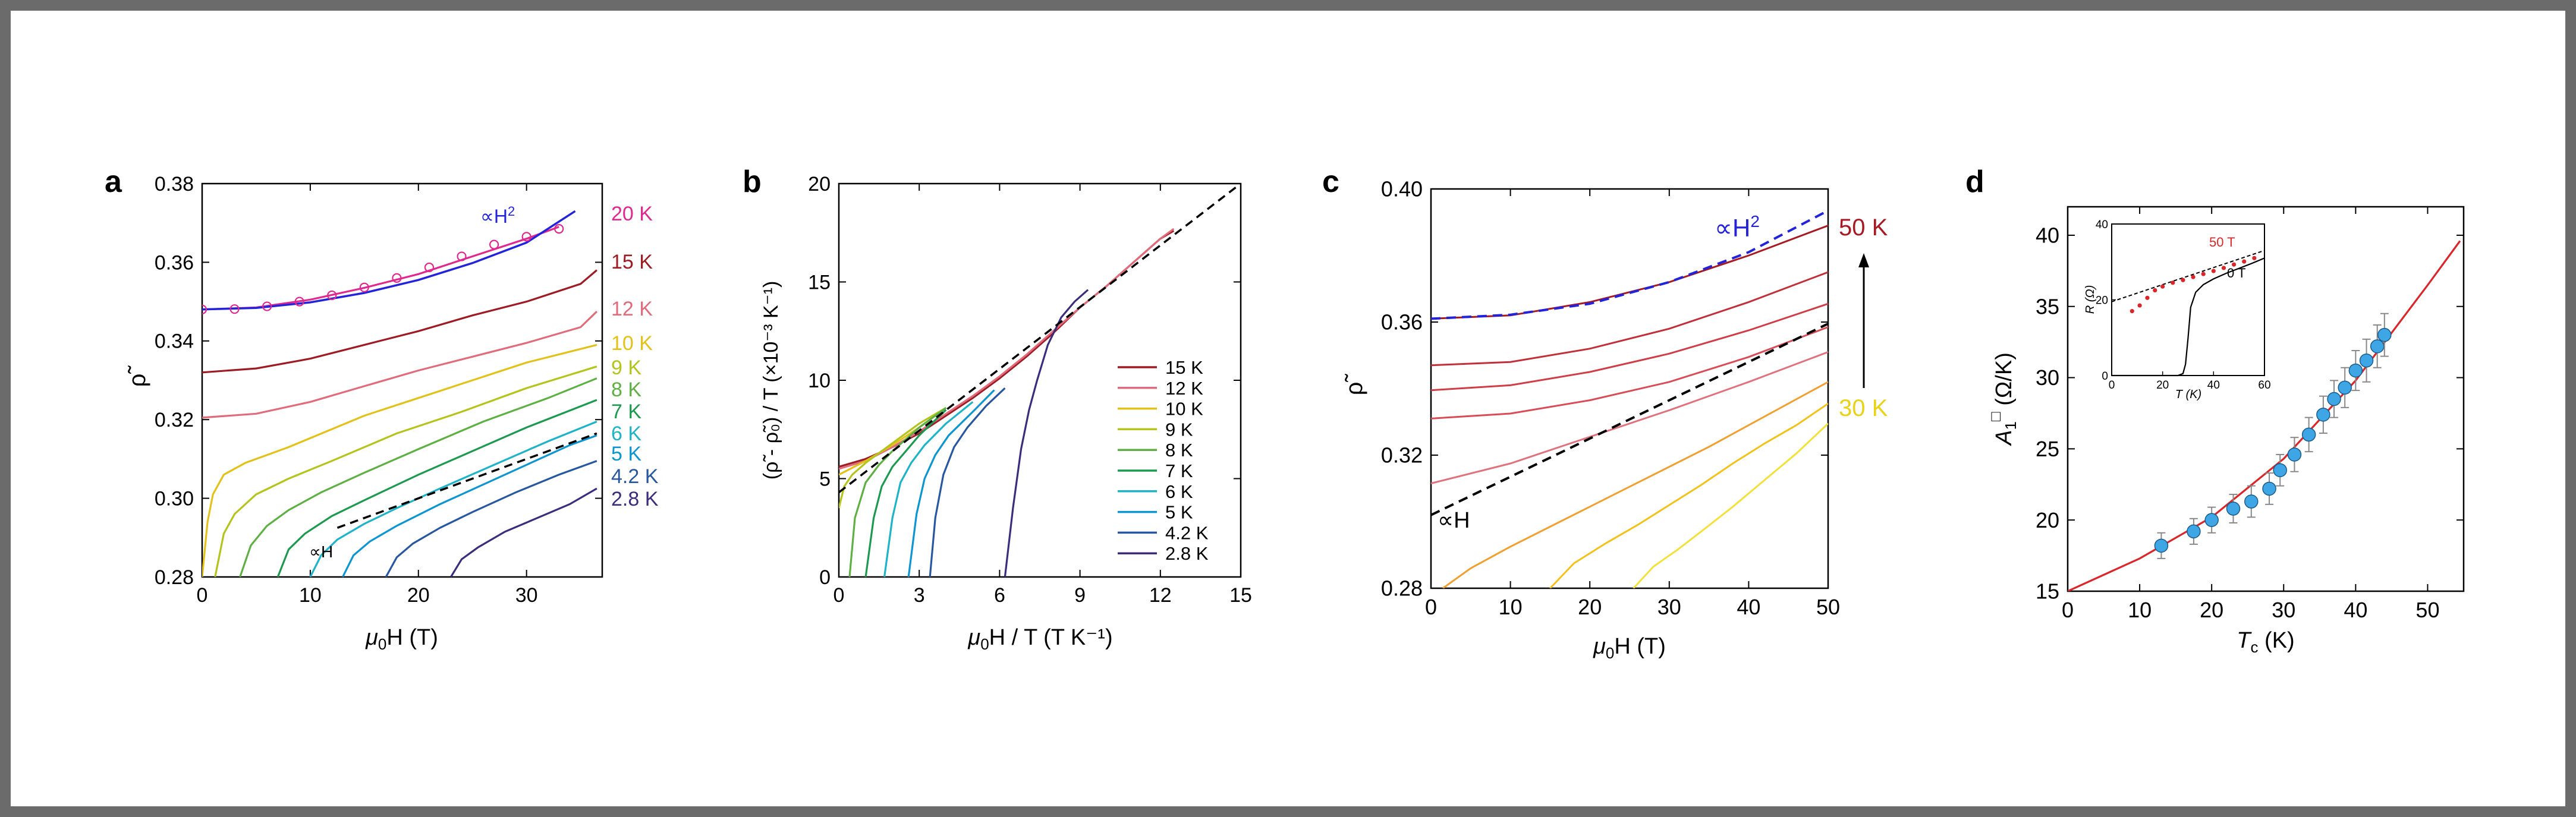  I want to click on y-tick-label: 0.40, so click(1402, 189).